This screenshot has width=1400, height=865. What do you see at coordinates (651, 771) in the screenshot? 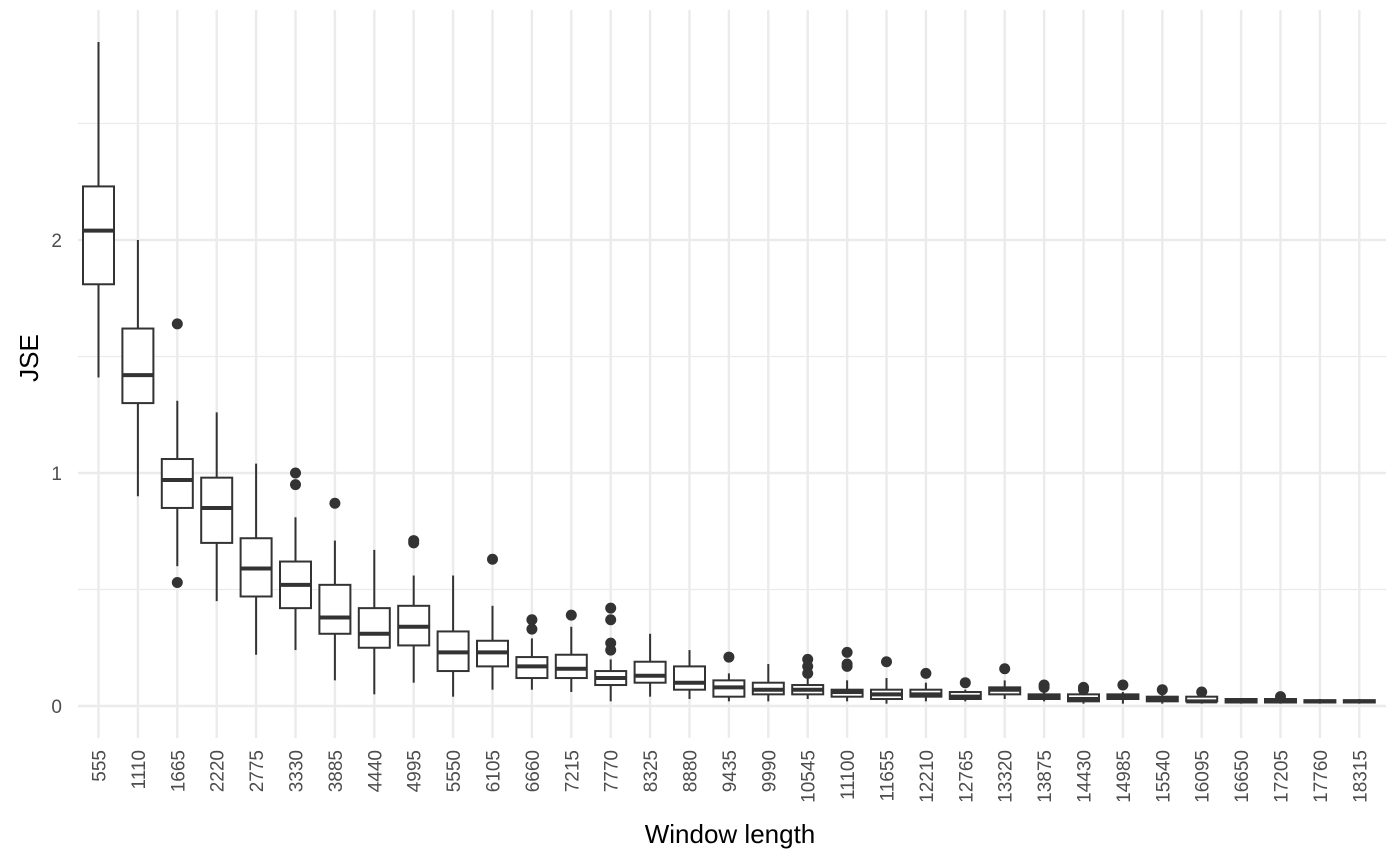
I see `x-tick-label: 8325` at bounding box center [651, 771].